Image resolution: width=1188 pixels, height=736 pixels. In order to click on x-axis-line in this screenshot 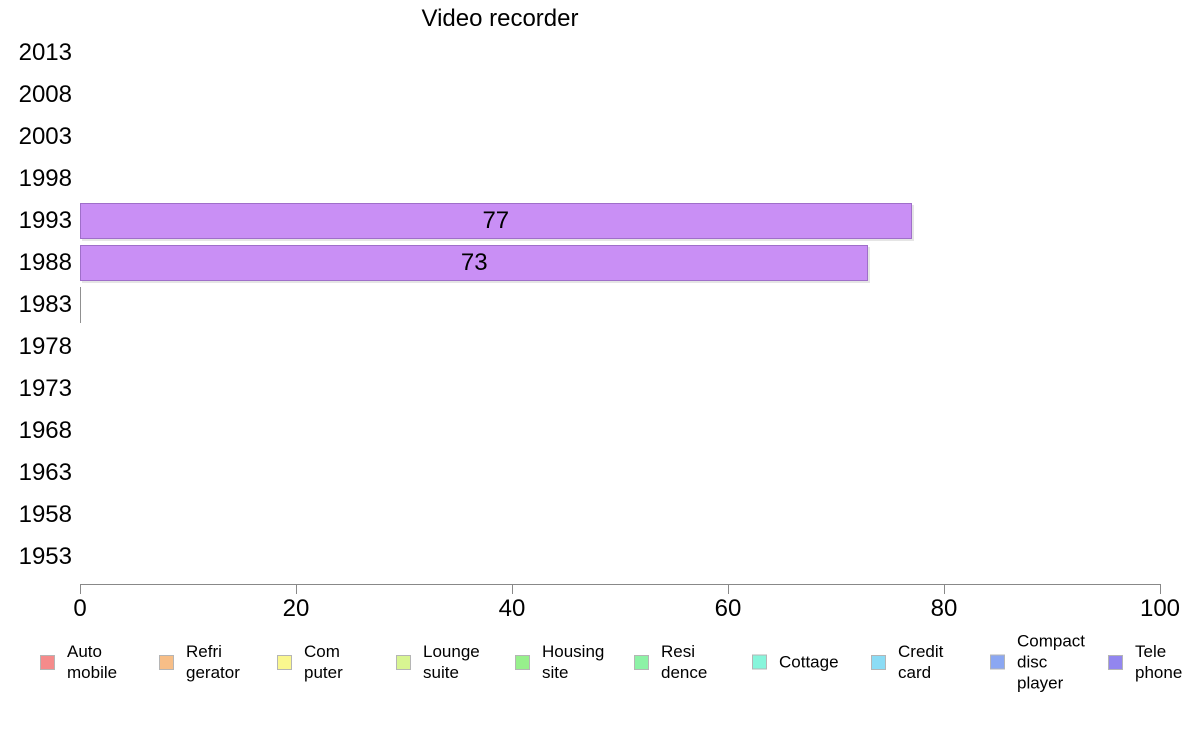, I will do `click(620, 584)`.